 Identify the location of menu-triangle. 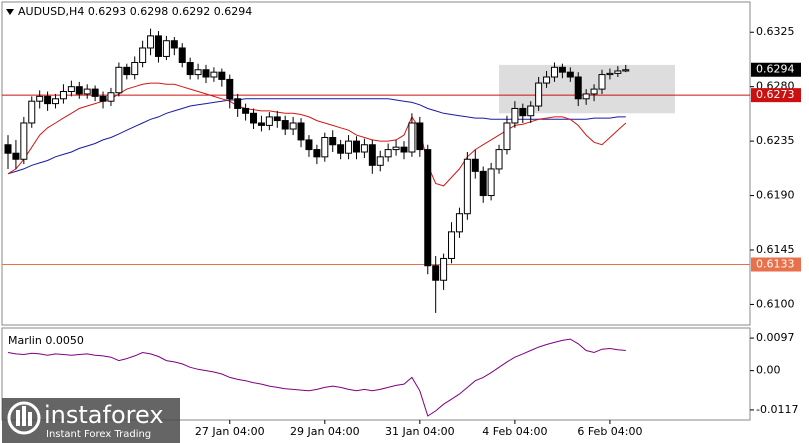
(10, 12).